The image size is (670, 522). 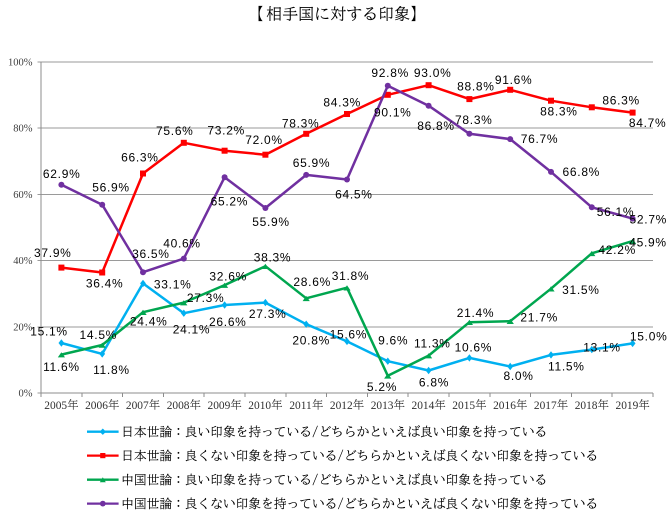 I want to click on svg-text: 91.6%, so click(x=514, y=80).